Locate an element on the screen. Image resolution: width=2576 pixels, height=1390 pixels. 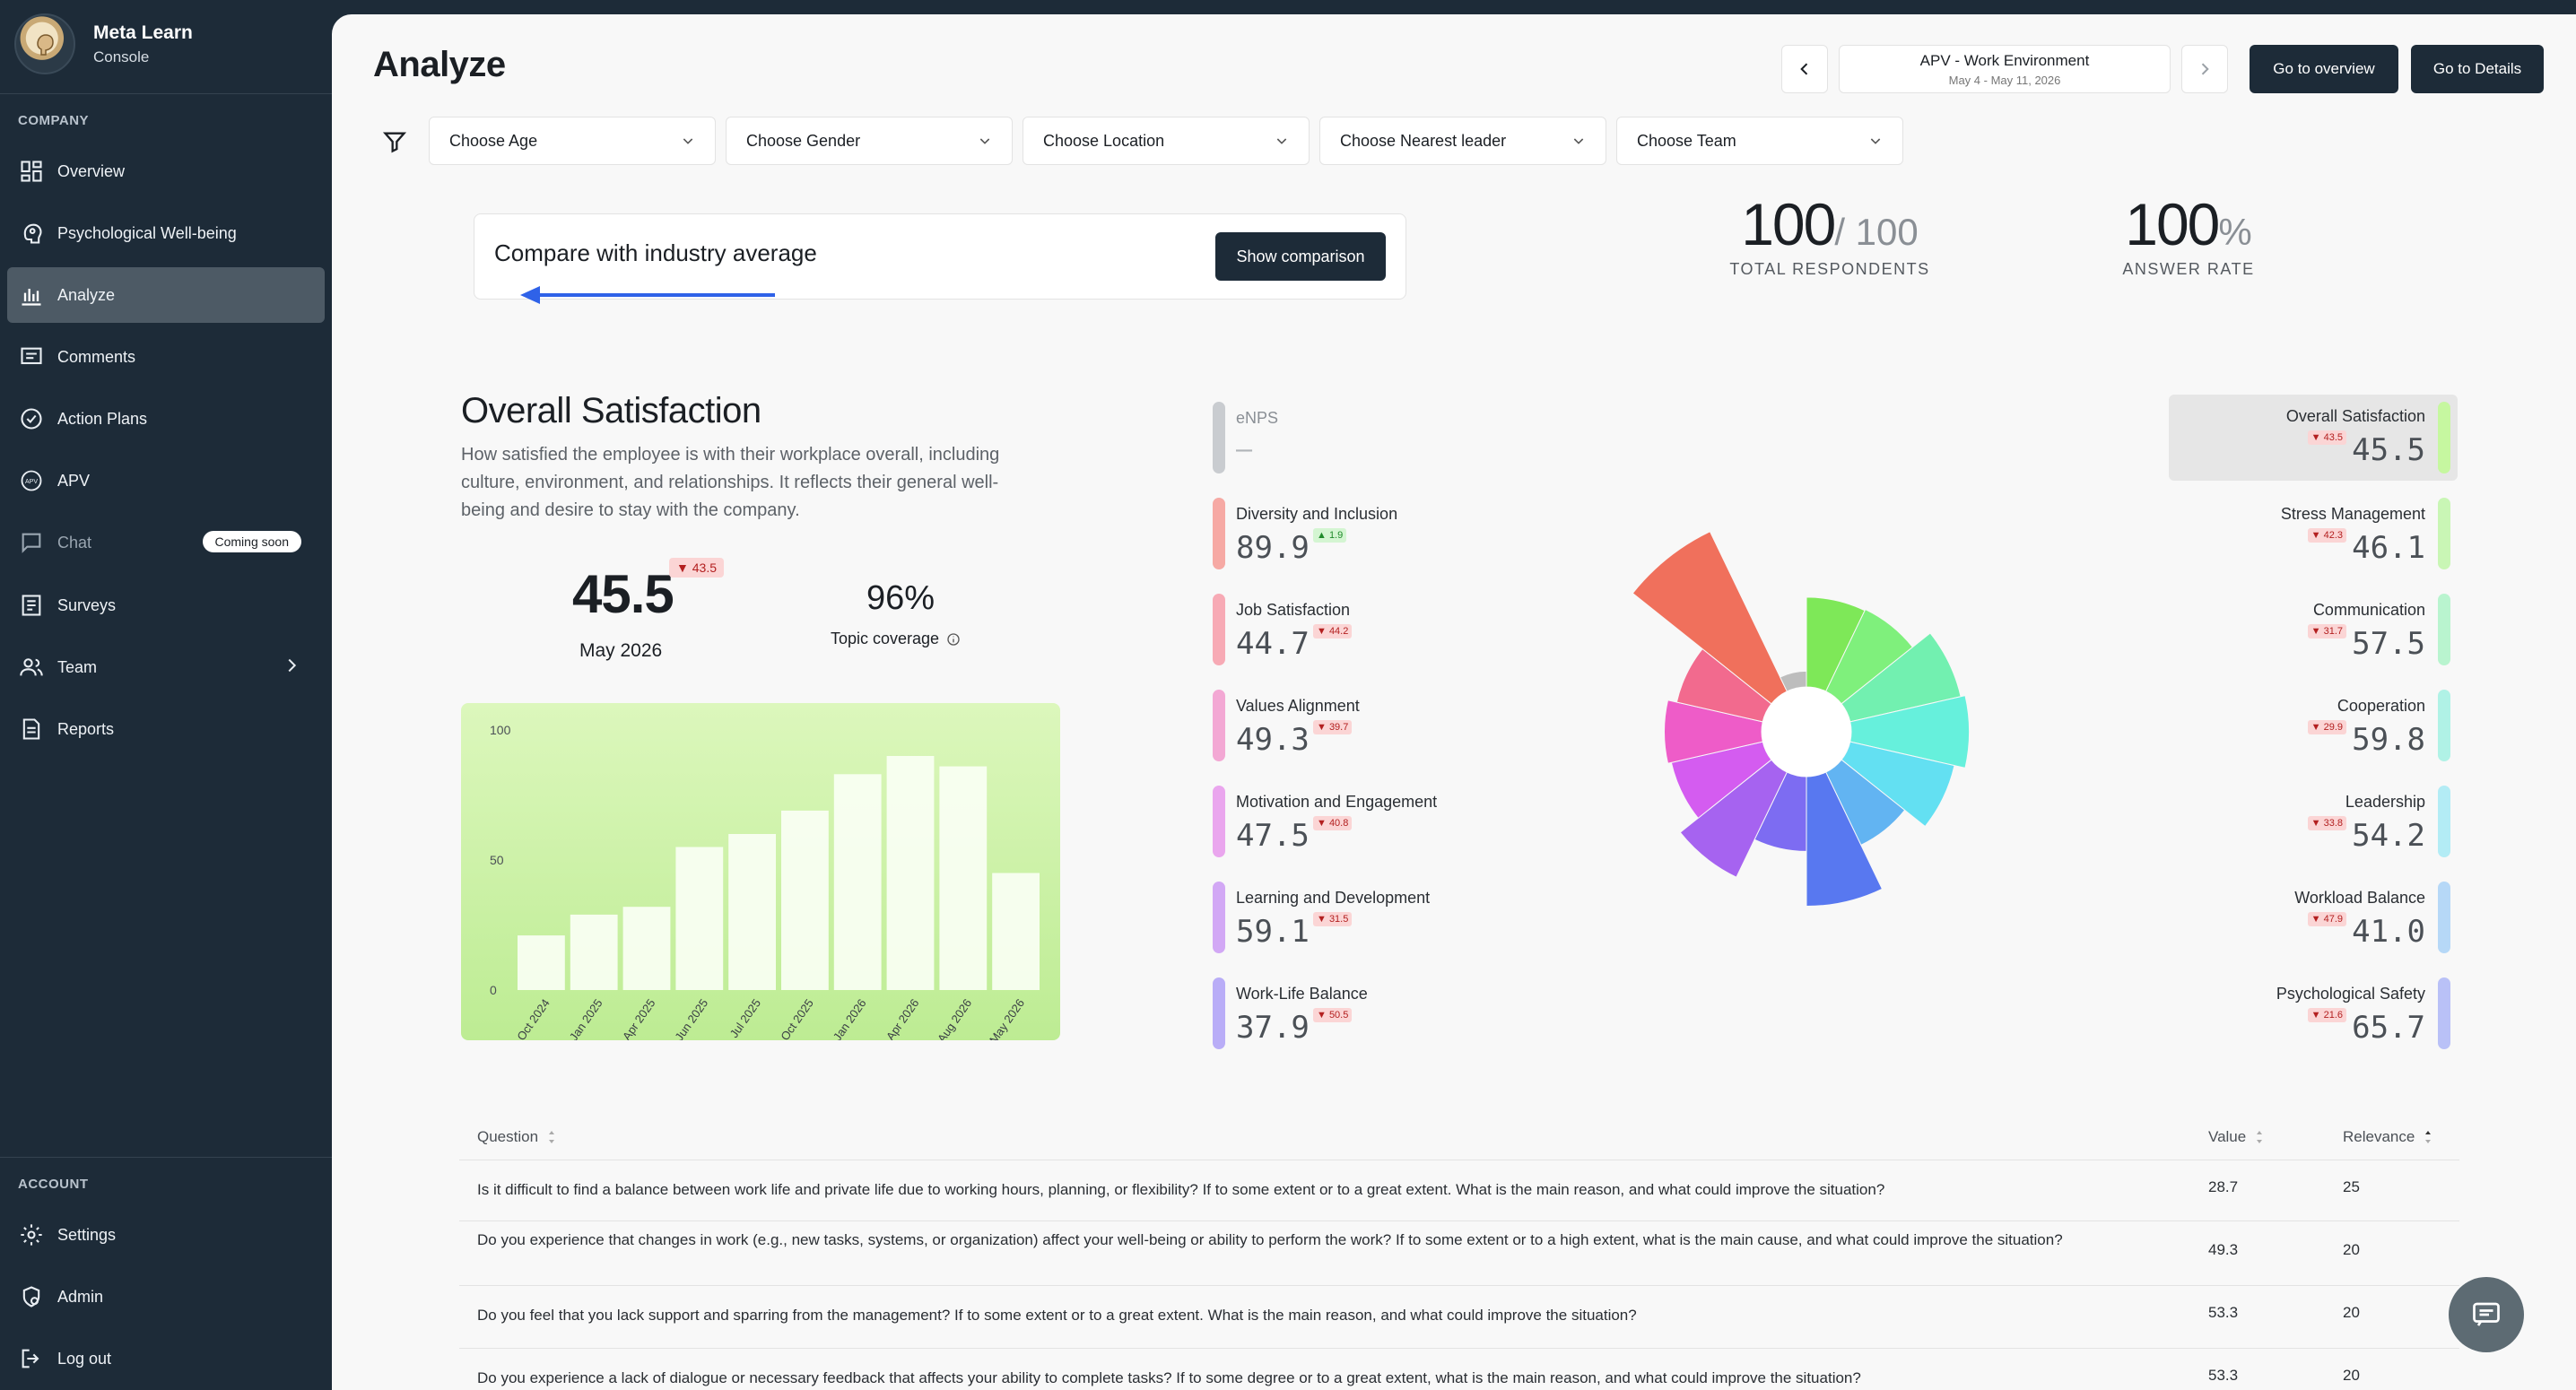
topic-value: 44.7 is located at coordinates (1273, 644).